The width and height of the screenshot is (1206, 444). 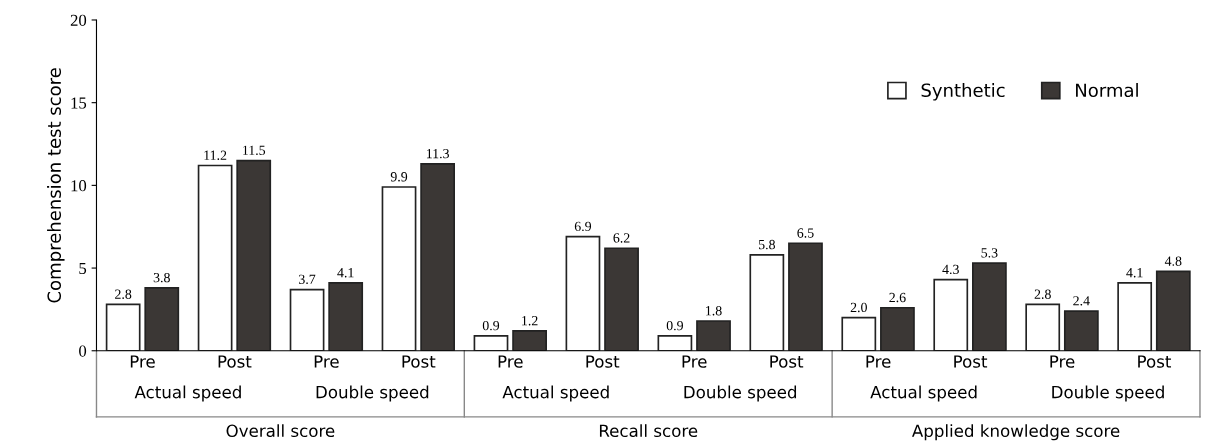 What do you see at coordinates (858, 307) in the screenshot?
I see `data-label: 2.0` at bounding box center [858, 307].